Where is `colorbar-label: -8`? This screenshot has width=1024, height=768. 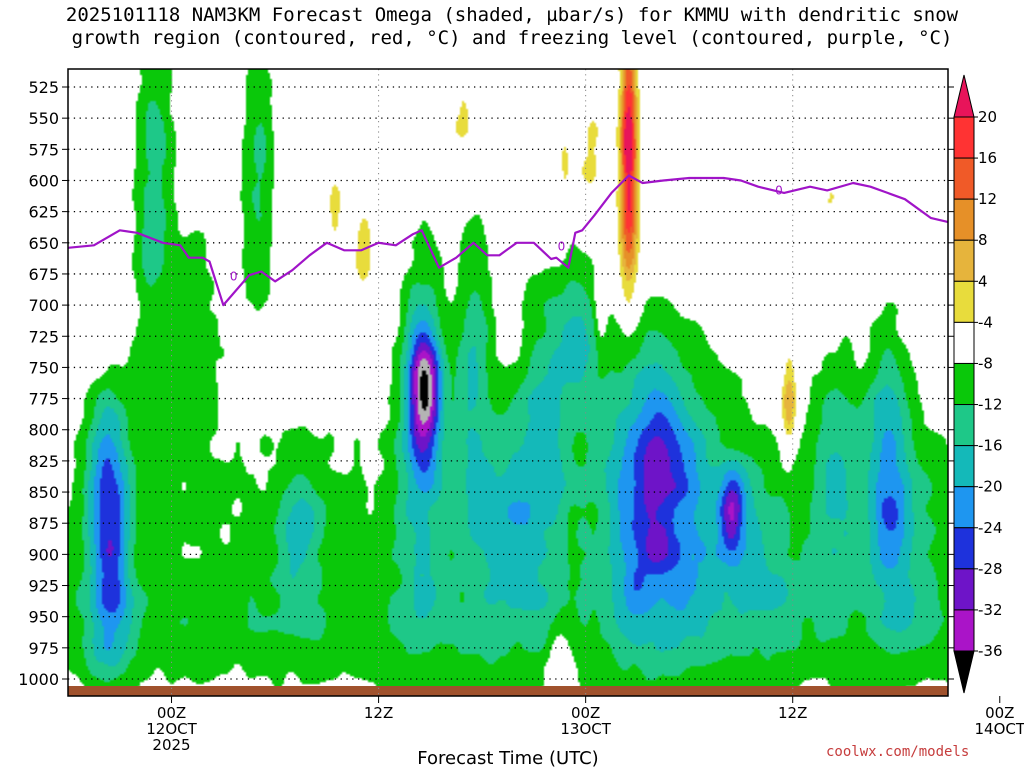
colorbar-label: -8 is located at coordinates (985, 363).